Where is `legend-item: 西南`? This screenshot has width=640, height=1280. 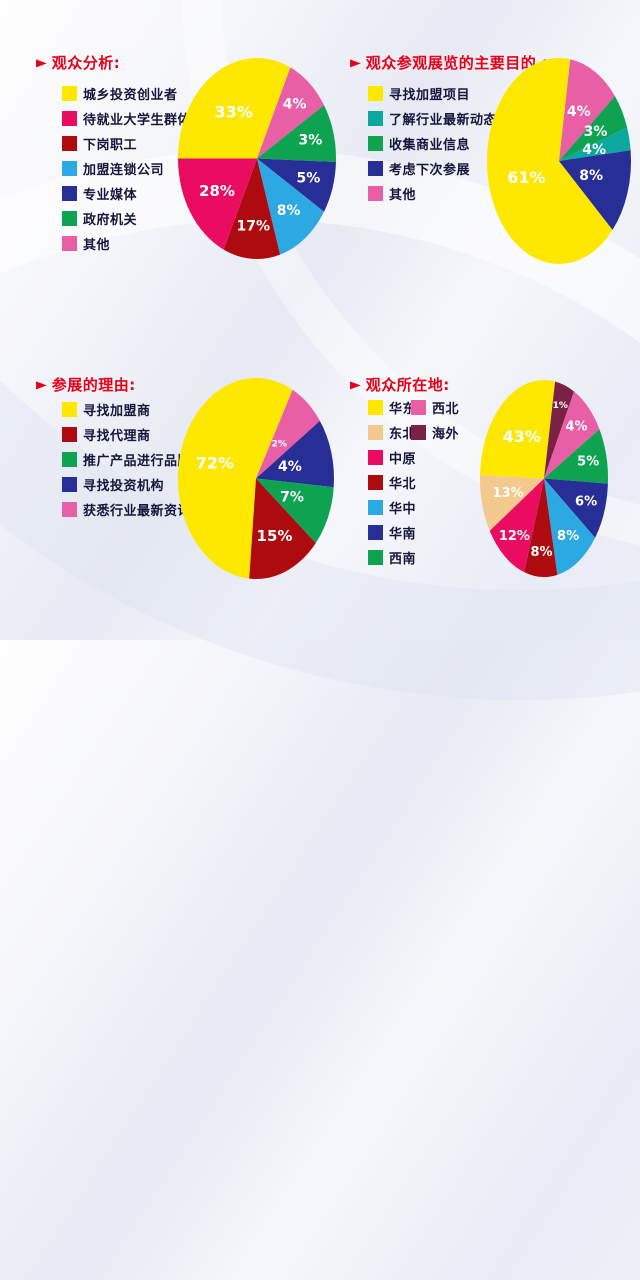 legend-item: 西南 is located at coordinates (392, 557).